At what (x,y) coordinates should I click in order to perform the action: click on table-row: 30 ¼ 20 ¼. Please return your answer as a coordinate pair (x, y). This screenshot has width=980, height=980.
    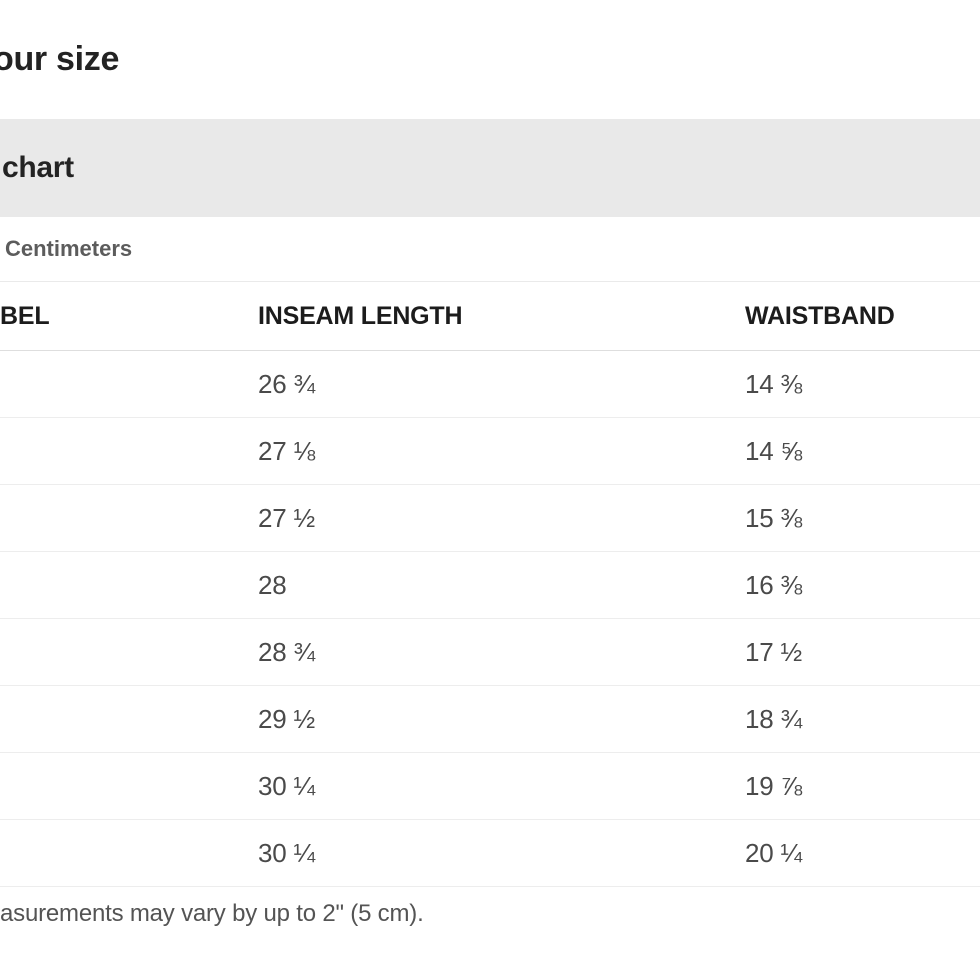
    Looking at the image, I should click on (490, 853).